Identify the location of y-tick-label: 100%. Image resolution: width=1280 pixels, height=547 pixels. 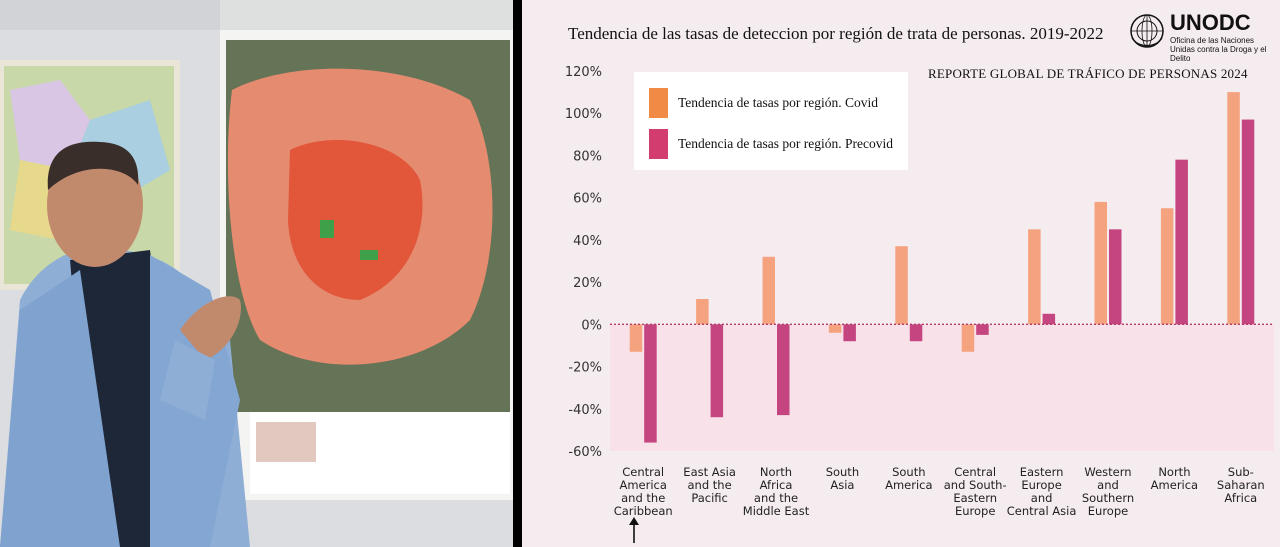
(583, 114).